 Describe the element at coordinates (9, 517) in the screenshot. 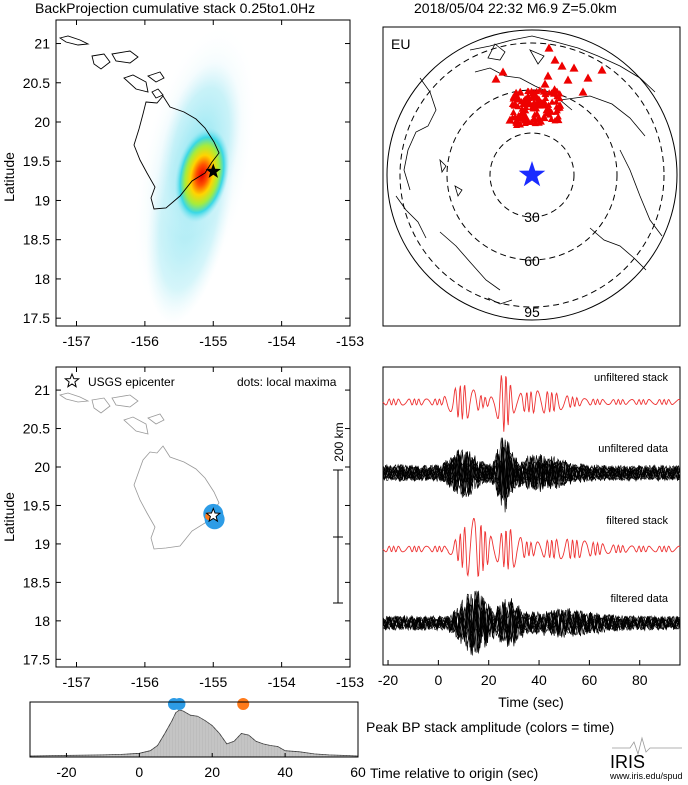

I see `bottom-map-ylabel: Latitude` at that location.